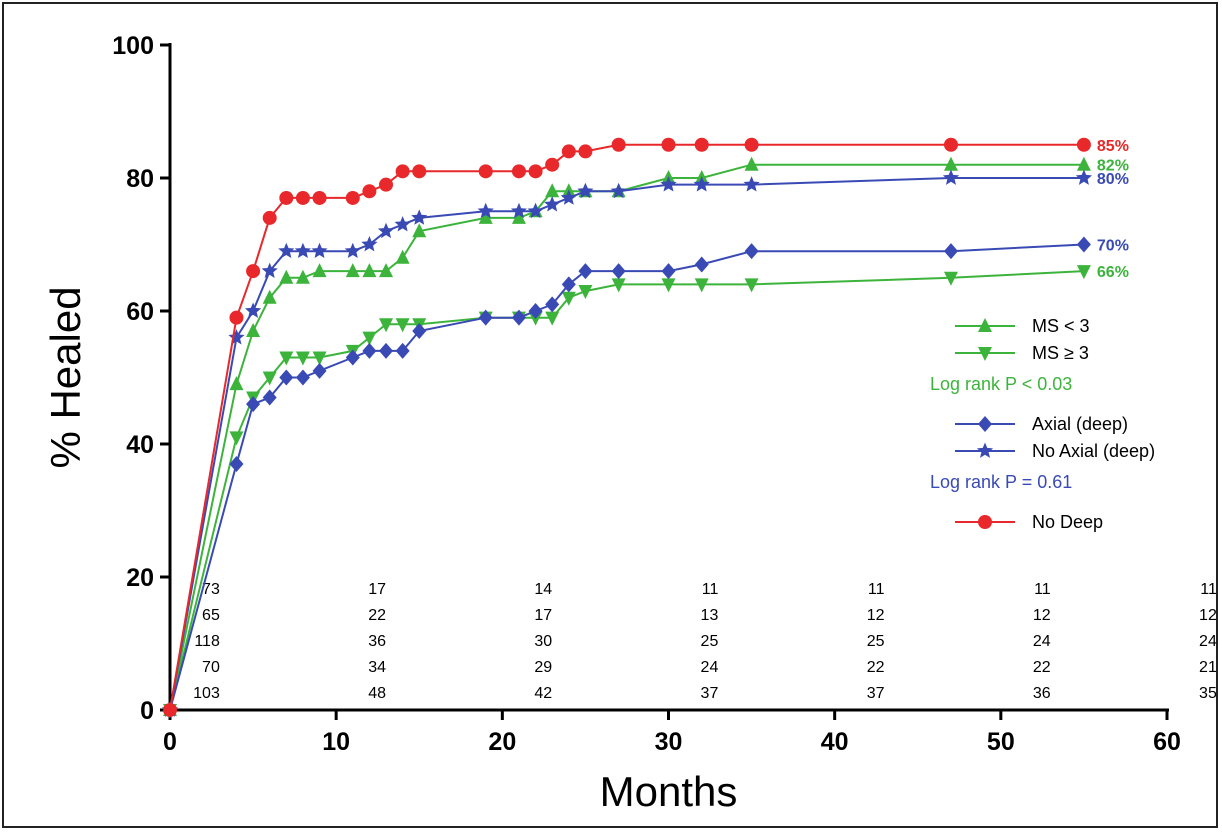  What do you see at coordinates (377, 693) in the screenshot?
I see `risk-count: 48` at bounding box center [377, 693].